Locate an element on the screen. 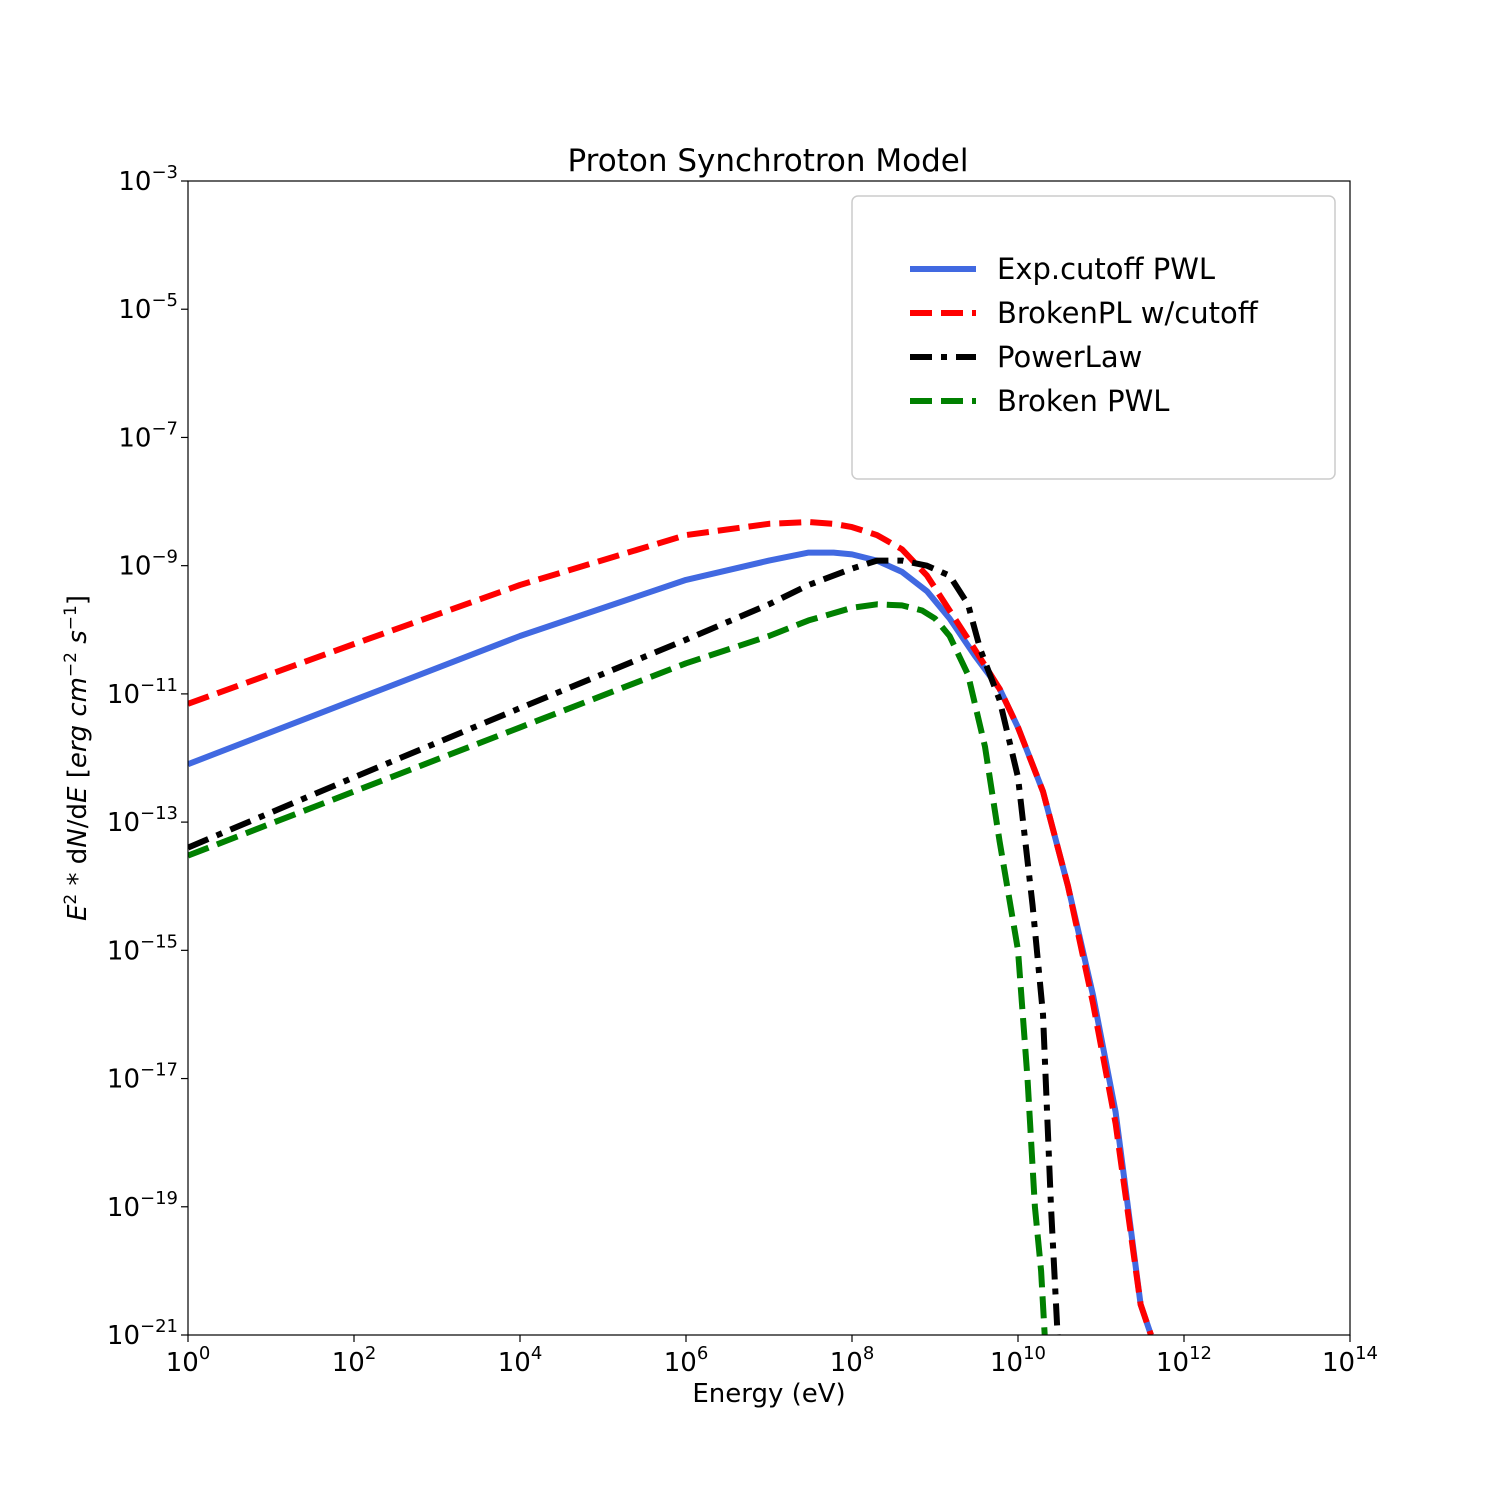 The height and width of the screenshot is (1500, 1500). x-tick-label: 10⁴ is located at coordinates (520, 1360).